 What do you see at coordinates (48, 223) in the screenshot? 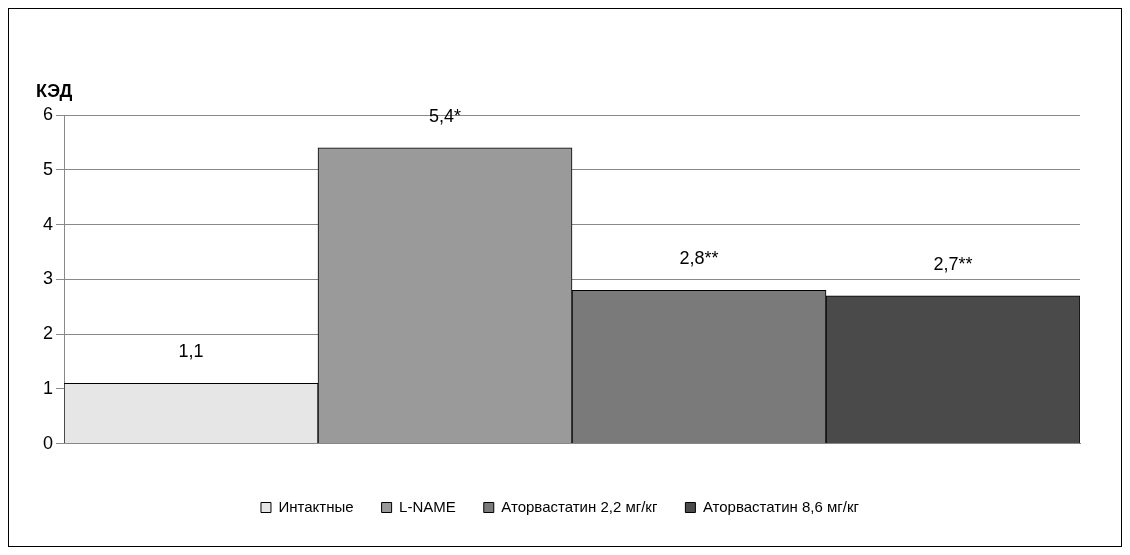
I see `y-tick-label: 4` at bounding box center [48, 223].